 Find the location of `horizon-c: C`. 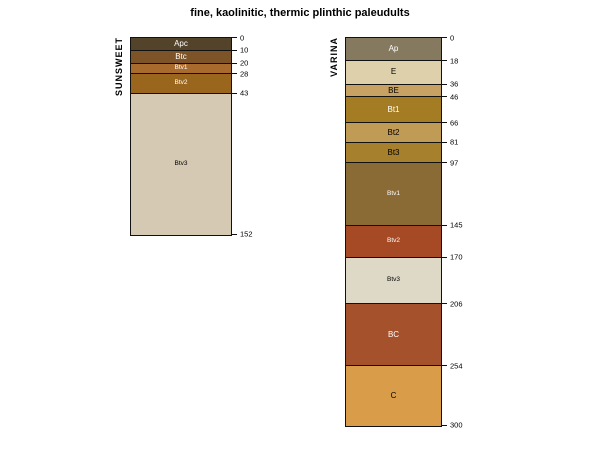

horizon-c: C is located at coordinates (393, 396).